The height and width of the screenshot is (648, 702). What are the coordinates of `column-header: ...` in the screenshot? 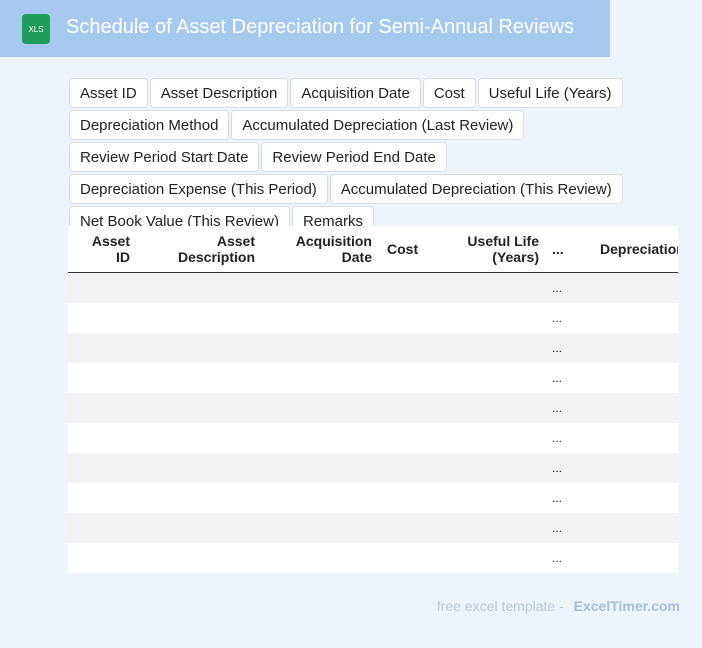 It's located at (558, 249).